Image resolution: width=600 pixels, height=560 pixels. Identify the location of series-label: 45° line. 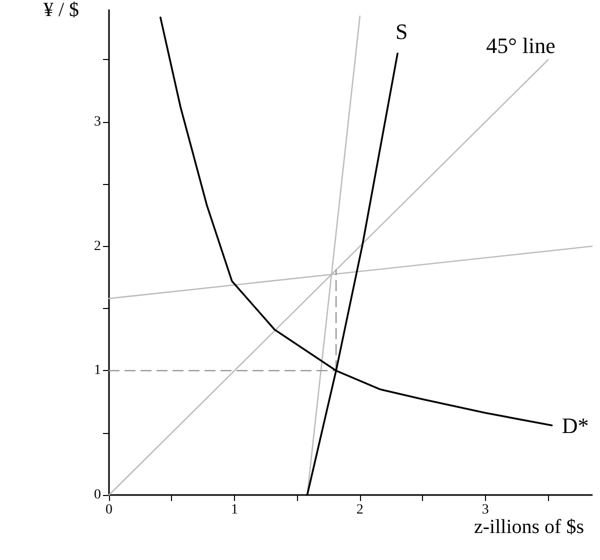
(521, 45).